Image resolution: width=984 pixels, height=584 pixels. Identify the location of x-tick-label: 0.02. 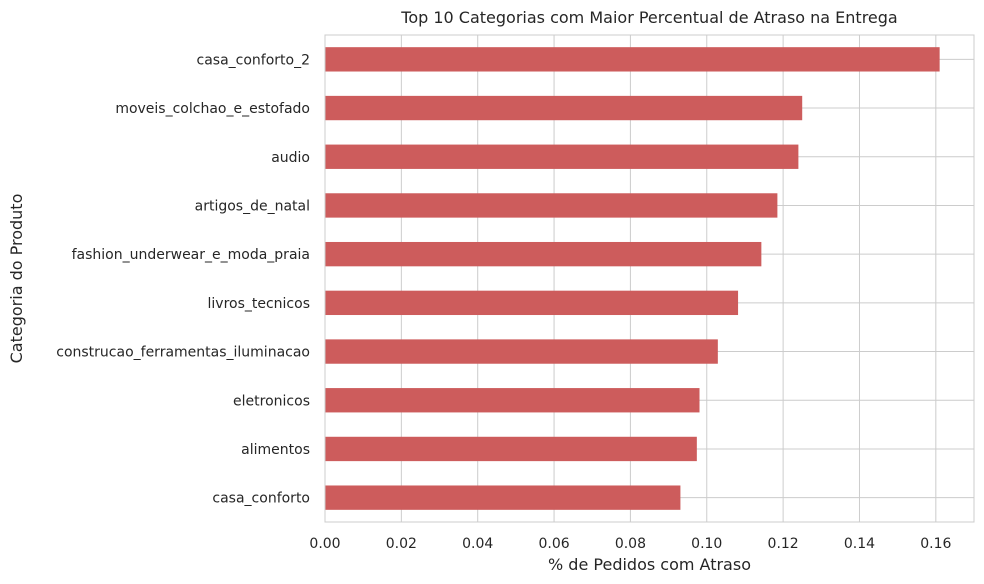
(401, 544).